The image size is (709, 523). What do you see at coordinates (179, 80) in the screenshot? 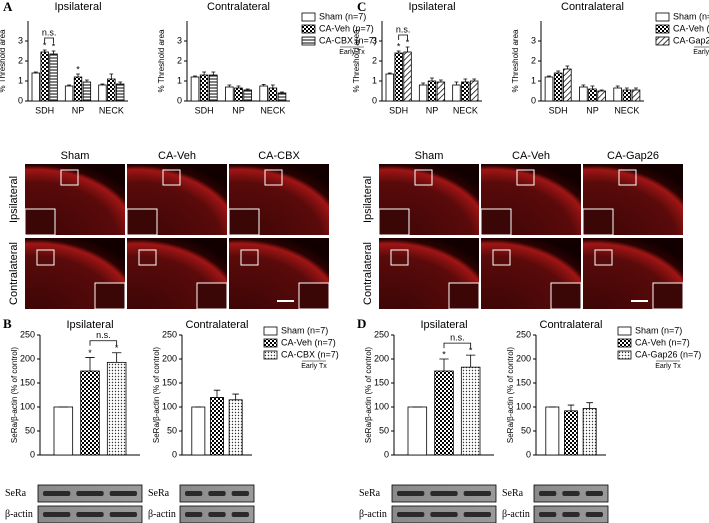
I see `y-tick-label: 1` at bounding box center [179, 80].